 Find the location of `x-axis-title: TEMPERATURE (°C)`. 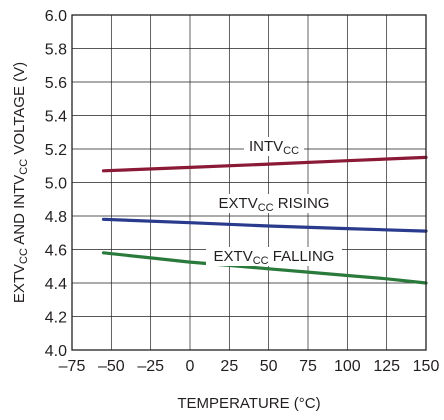

x-axis-title: TEMPERATURE (°C) is located at coordinates (248, 403).